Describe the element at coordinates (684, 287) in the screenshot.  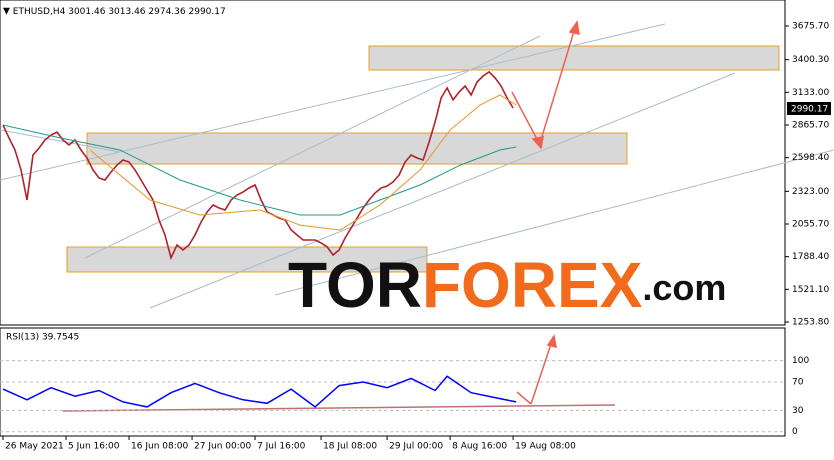
I see `wm-com: .com` at that location.